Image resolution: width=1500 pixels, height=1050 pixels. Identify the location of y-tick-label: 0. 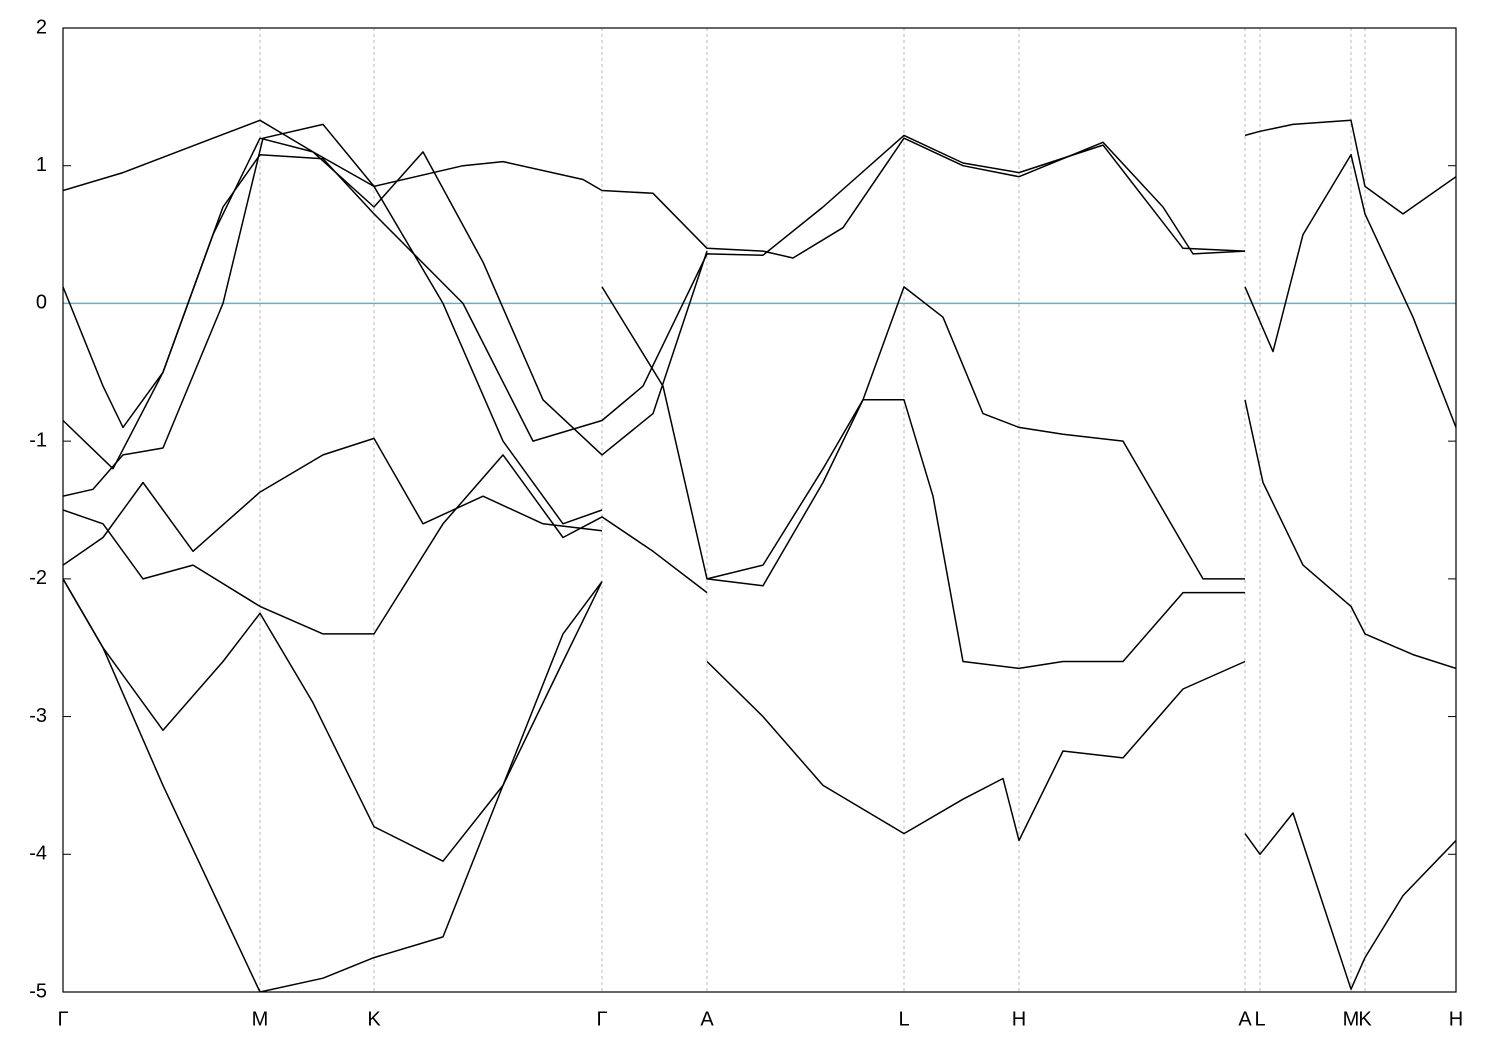
(41, 303).